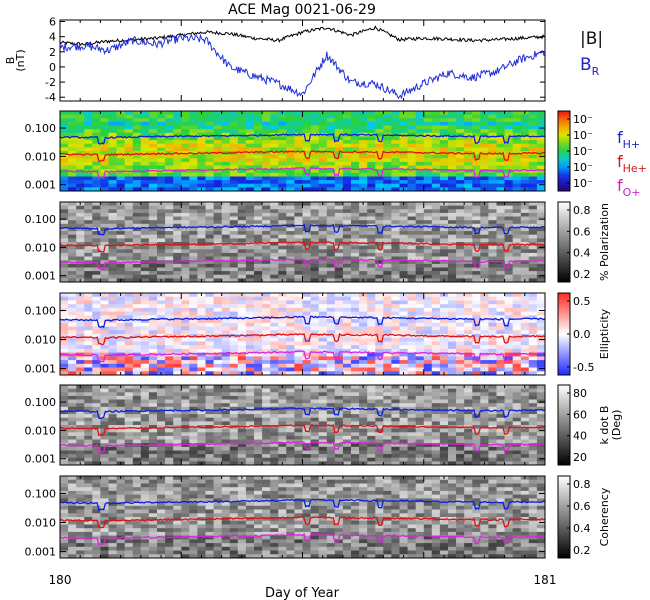  What do you see at coordinates (302, 425) in the screenshot?
I see `heatmap-cells` at bounding box center [302, 425].